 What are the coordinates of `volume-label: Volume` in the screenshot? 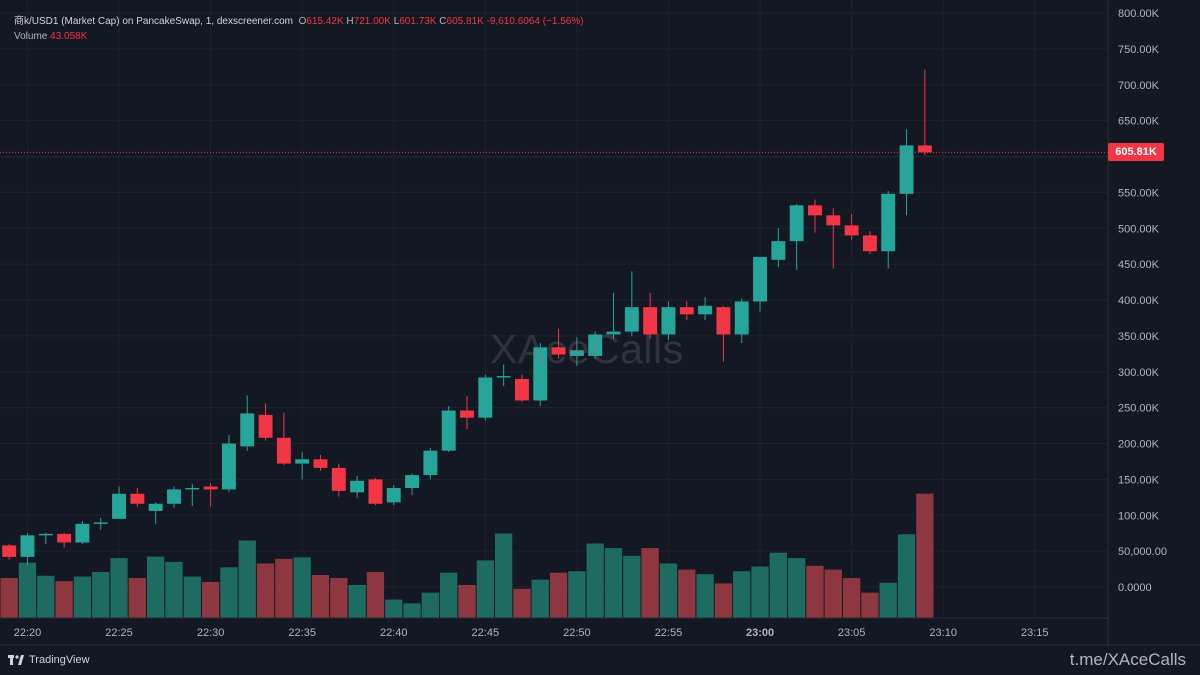 It's located at (31, 36).